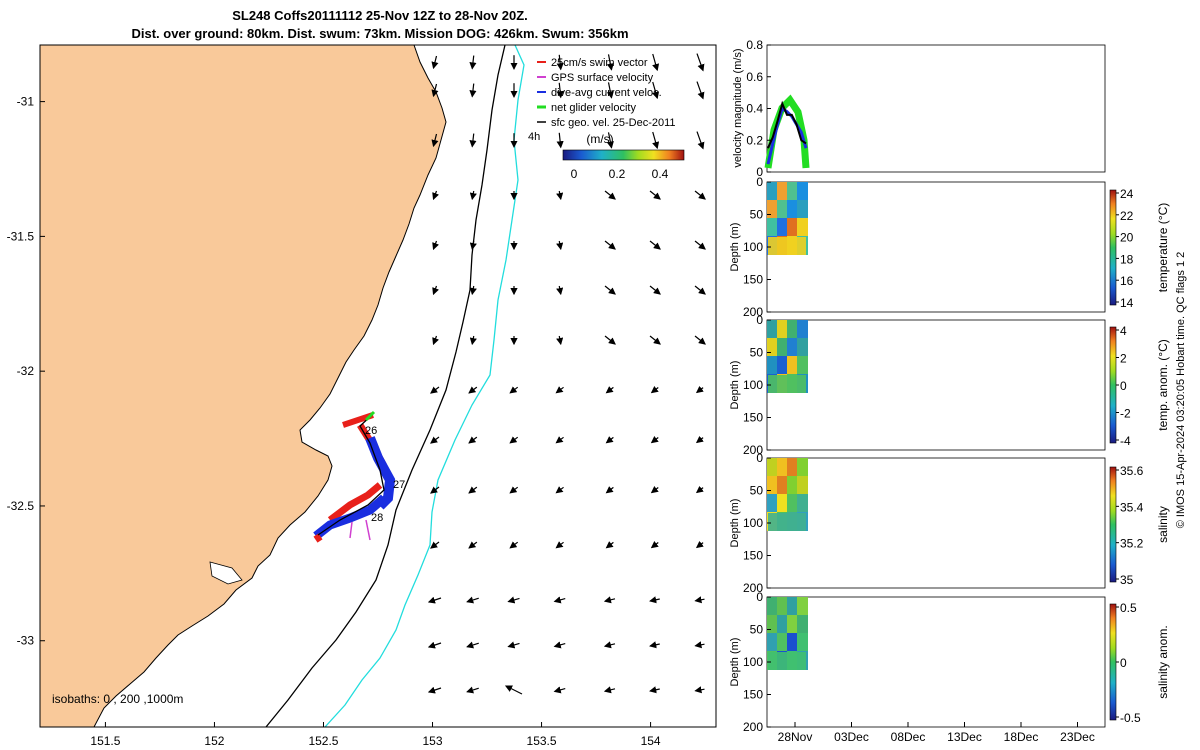 This screenshot has height=750, width=1200. What do you see at coordinates (1123, 663) in the screenshot?
I see `colorbar-tick-label: 0` at bounding box center [1123, 663].